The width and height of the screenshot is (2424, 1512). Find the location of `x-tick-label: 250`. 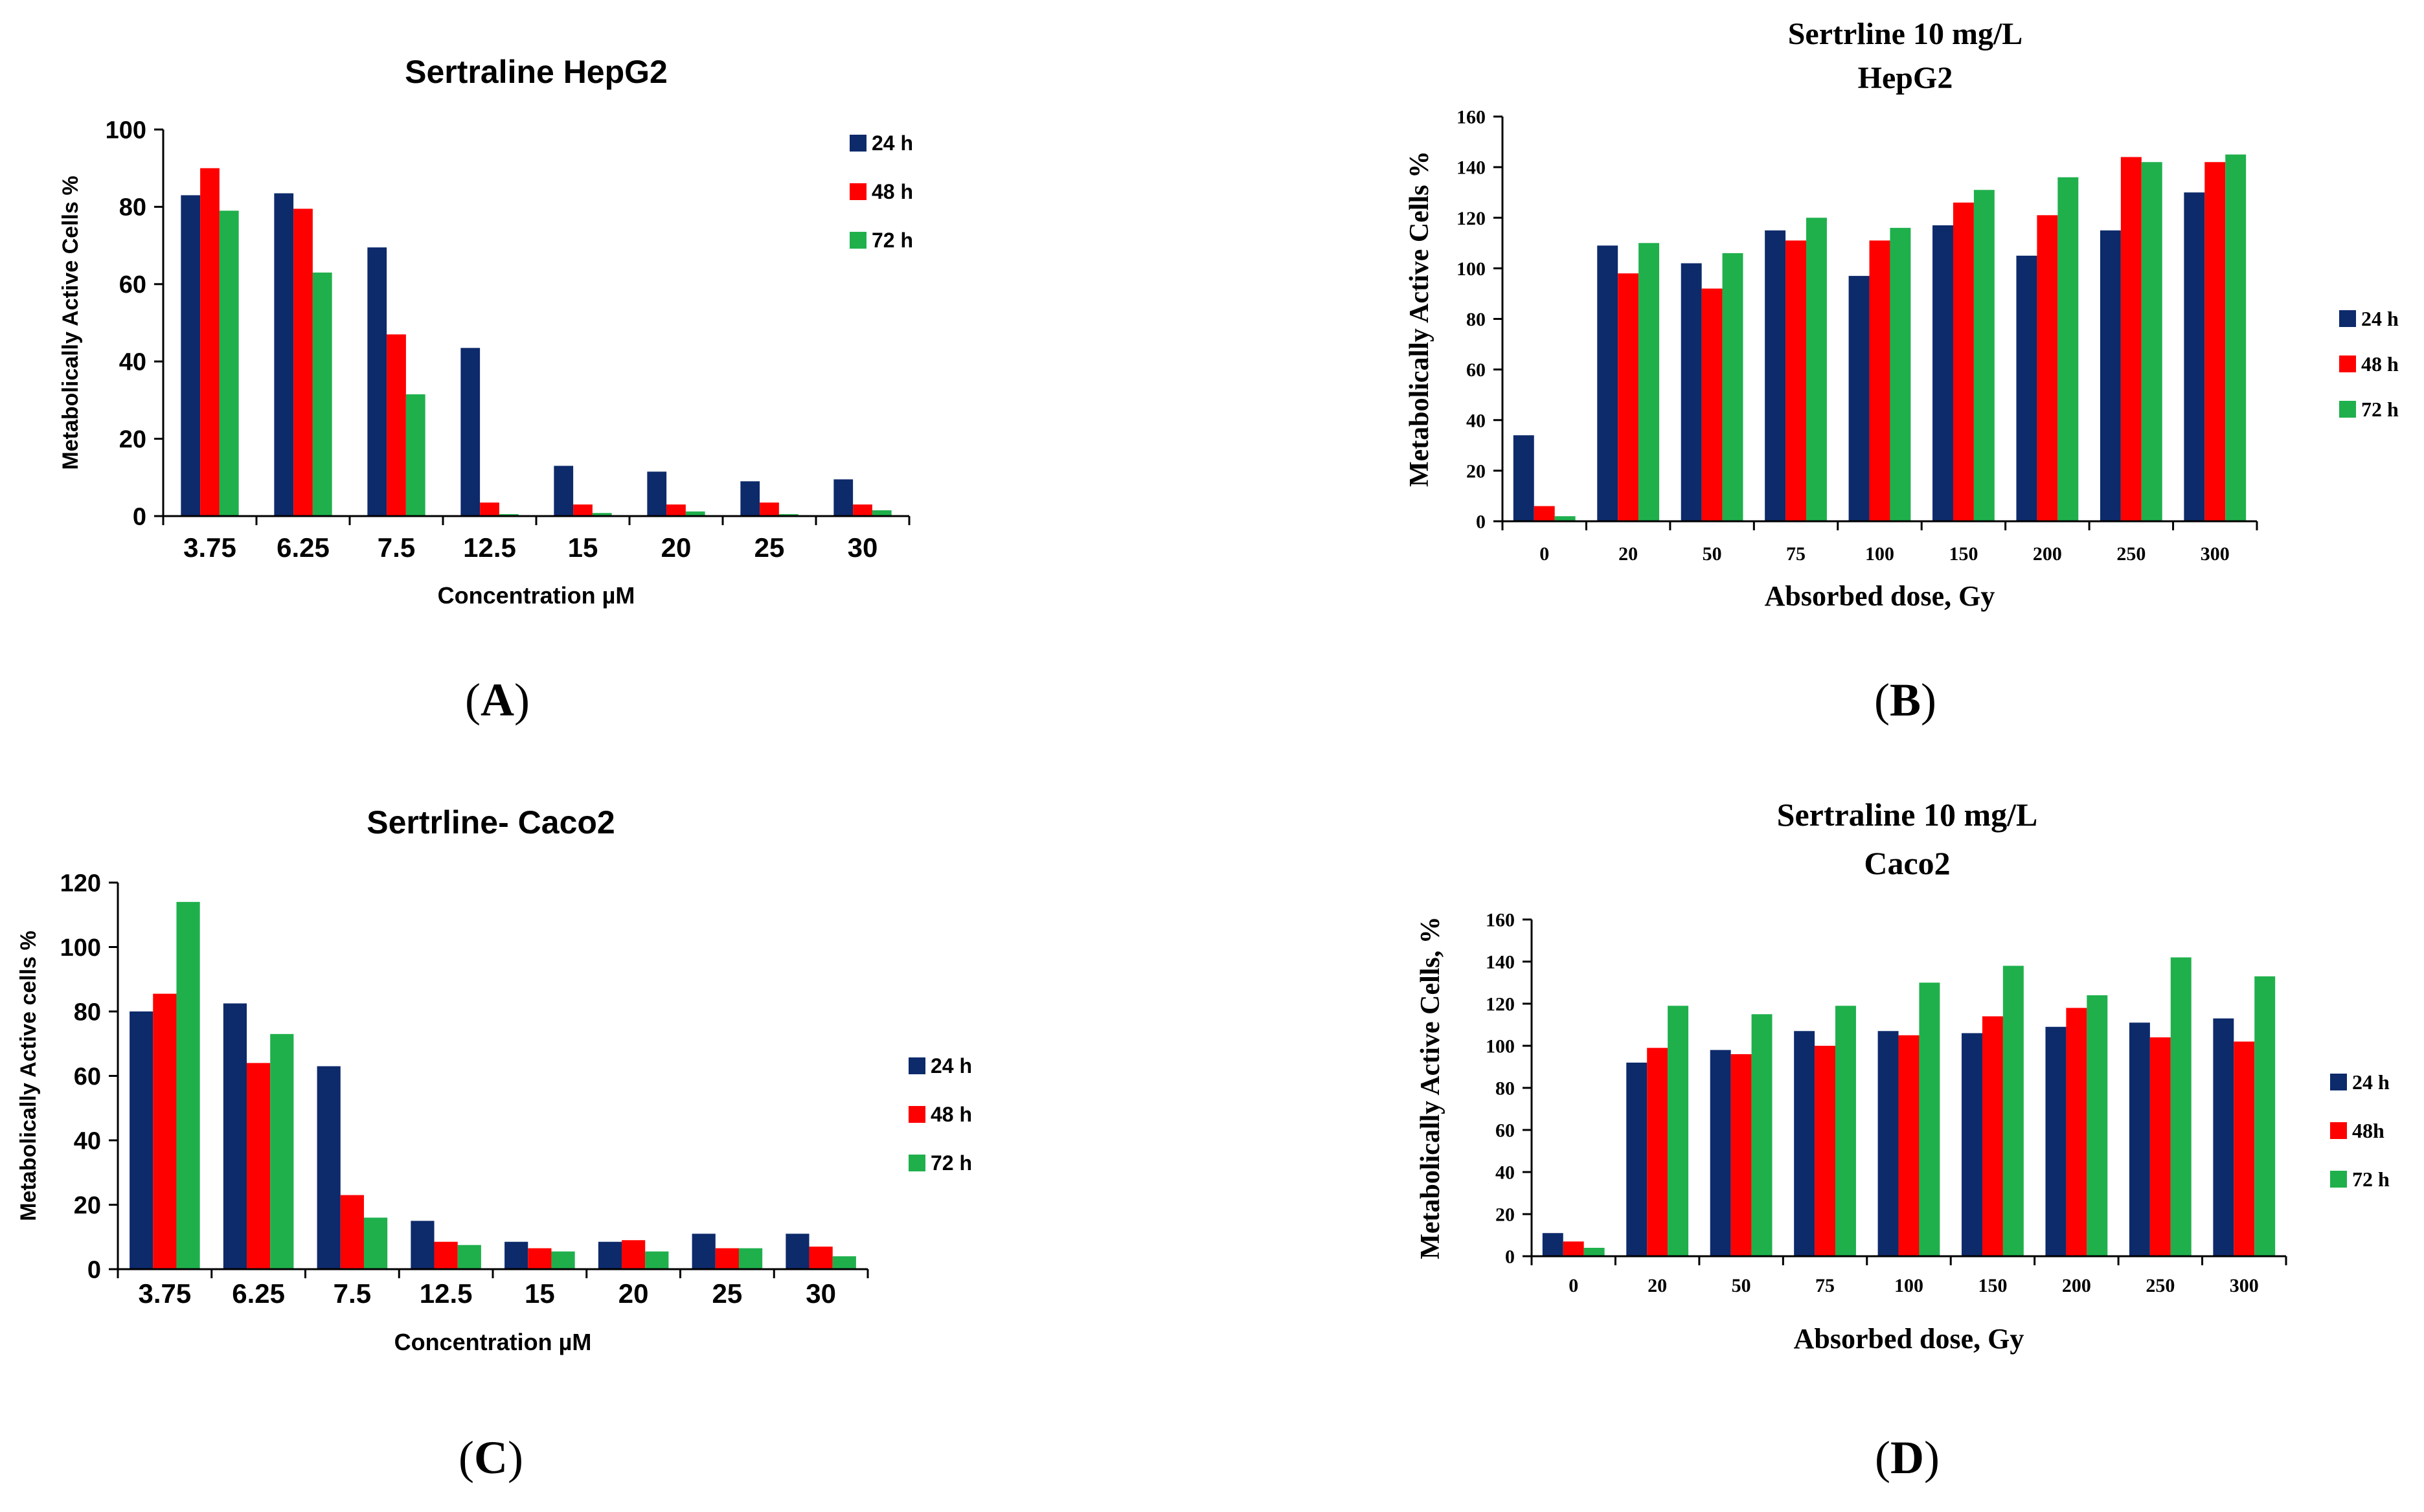

x-tick-label: 250 is located at coordinates (2131, 554).